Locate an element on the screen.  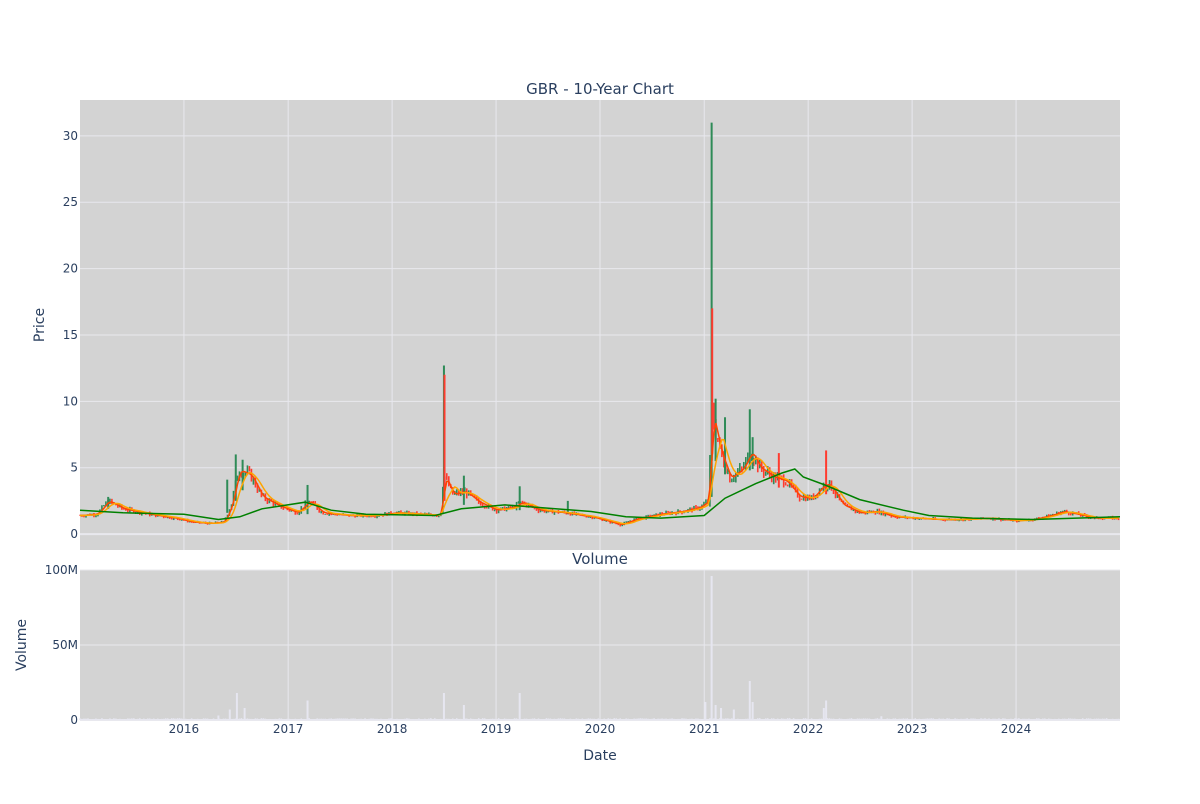
date-xtick-label-2018: 2018 is located at coordinates (392, 729).